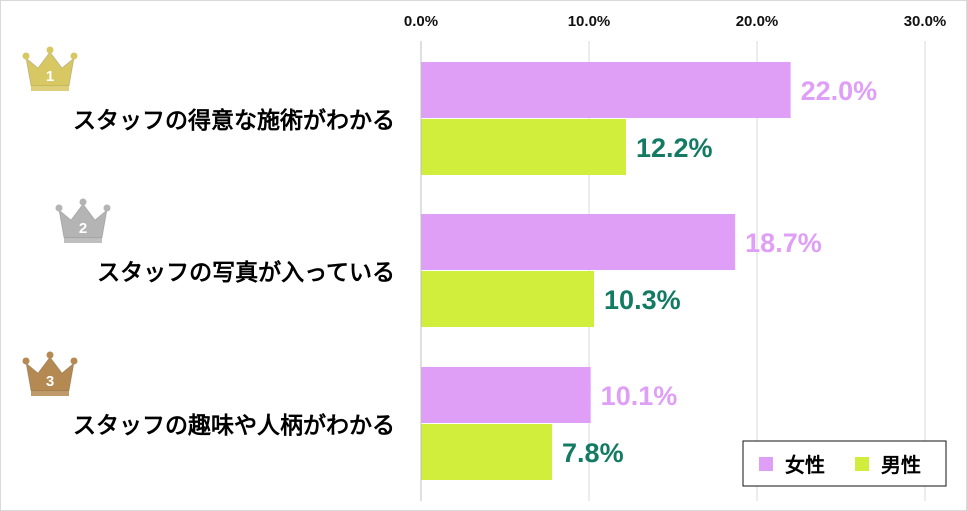 This screenshot has width=967, height=511. I want to click on category-label: スタッフの得意な施術がわかる, so click(234, 120).